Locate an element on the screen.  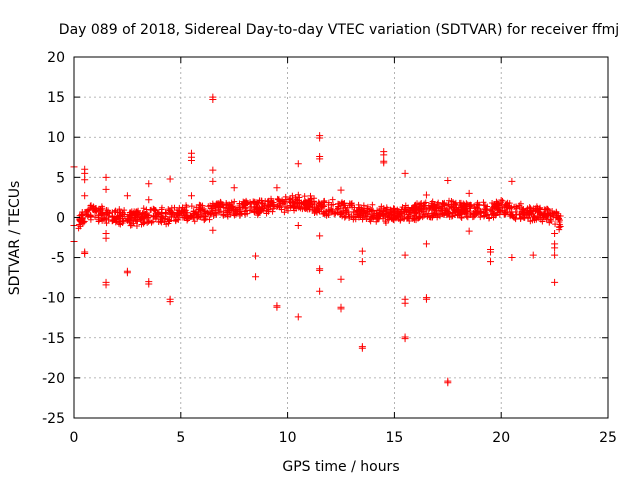
data-band is located at coordinates (319, 212).